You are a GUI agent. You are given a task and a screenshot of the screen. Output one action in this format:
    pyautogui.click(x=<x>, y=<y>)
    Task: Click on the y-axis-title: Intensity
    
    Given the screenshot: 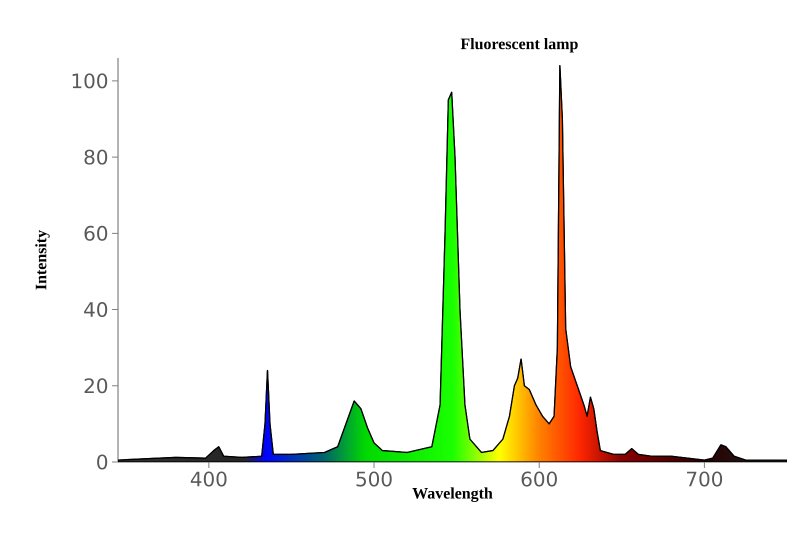 What is the action you would take?
    pyautogui.click(x=42, y=260)
    